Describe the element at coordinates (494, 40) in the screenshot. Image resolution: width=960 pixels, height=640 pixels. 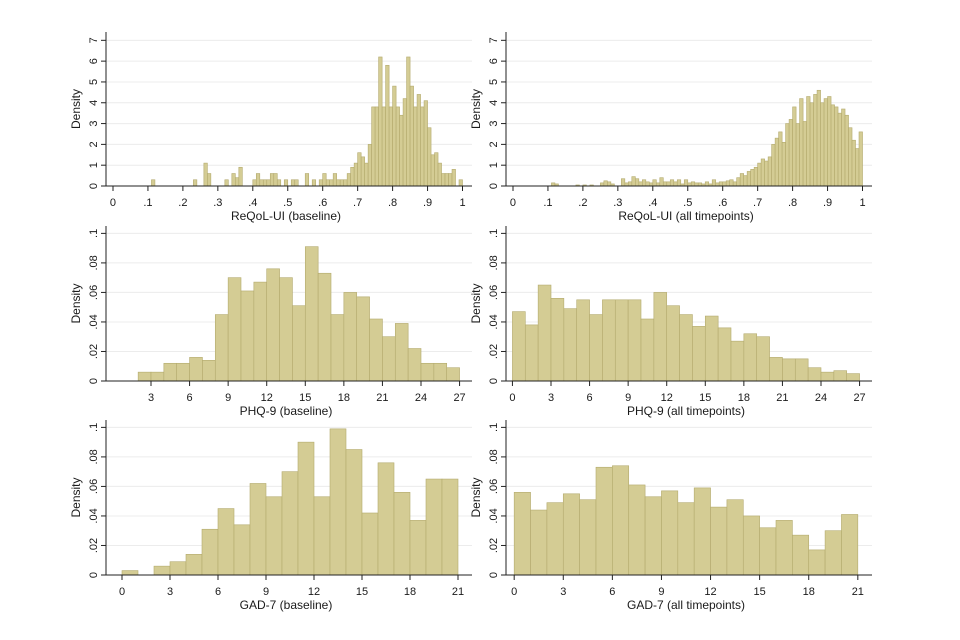
I see `y-tick-label: 7` at that location.